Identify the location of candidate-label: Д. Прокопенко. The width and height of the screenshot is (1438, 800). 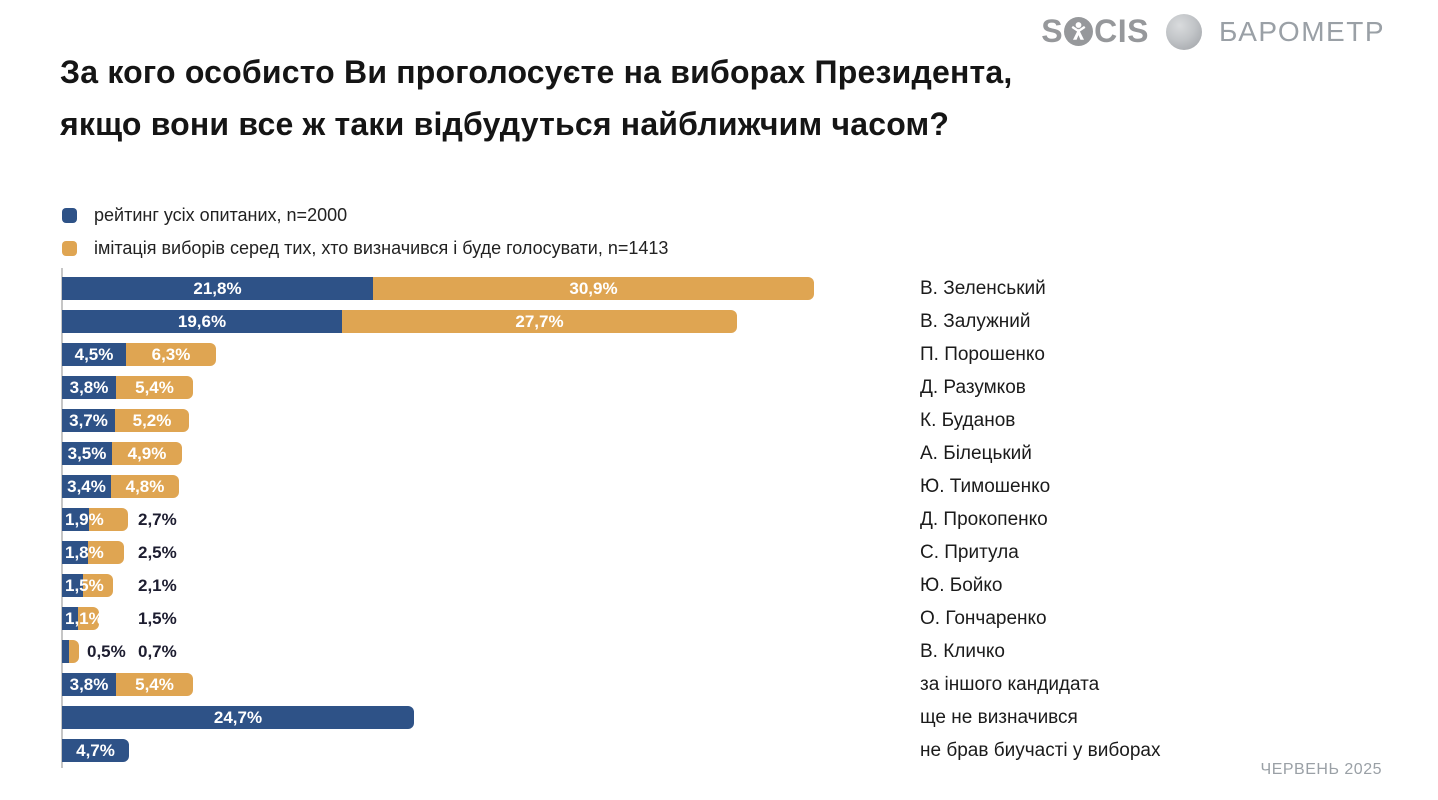
(984, 519).